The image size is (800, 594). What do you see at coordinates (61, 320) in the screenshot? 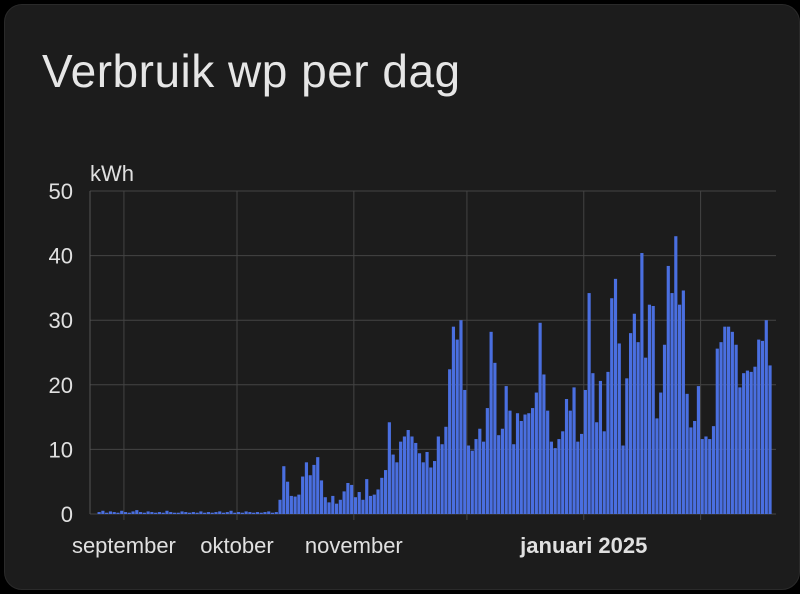
I see `y-tick-label: 30` at bounding box center [61, 320].